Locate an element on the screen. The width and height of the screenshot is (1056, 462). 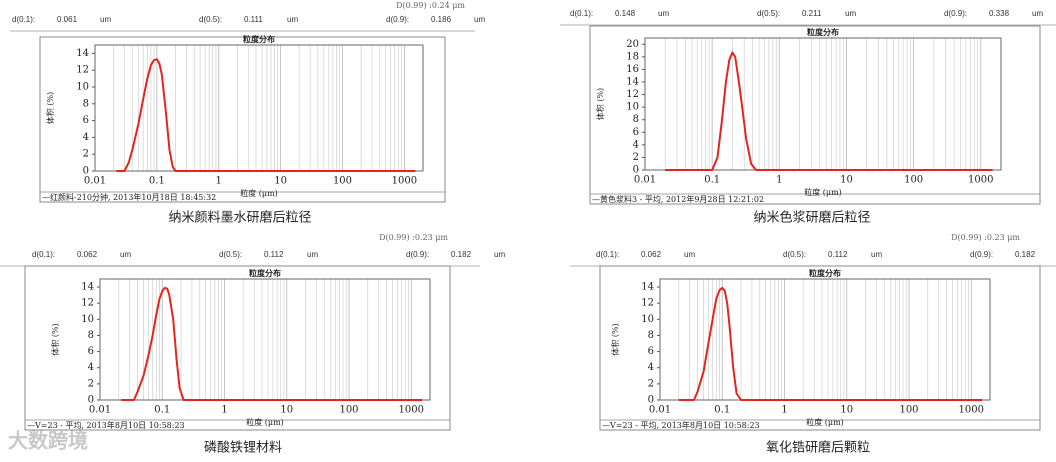
caption: 磷酸铁锂材料 is located at coordinates (243, 448).